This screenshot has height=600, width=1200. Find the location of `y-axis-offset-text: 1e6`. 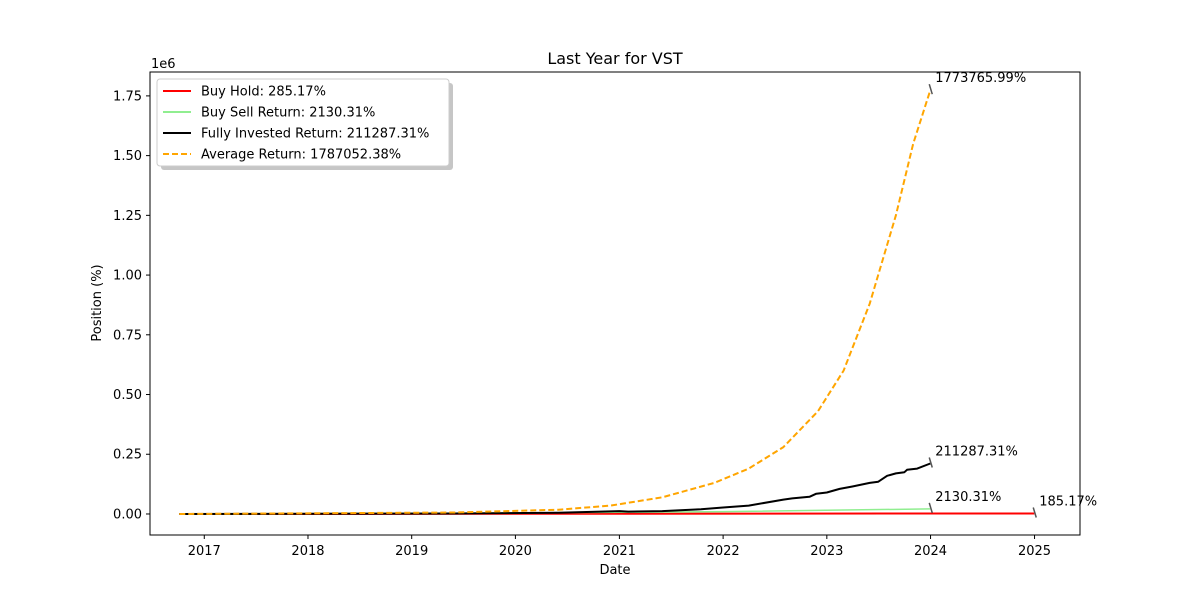

y-axis-offset-text: 1e6 is located at coordinates (163, 64).